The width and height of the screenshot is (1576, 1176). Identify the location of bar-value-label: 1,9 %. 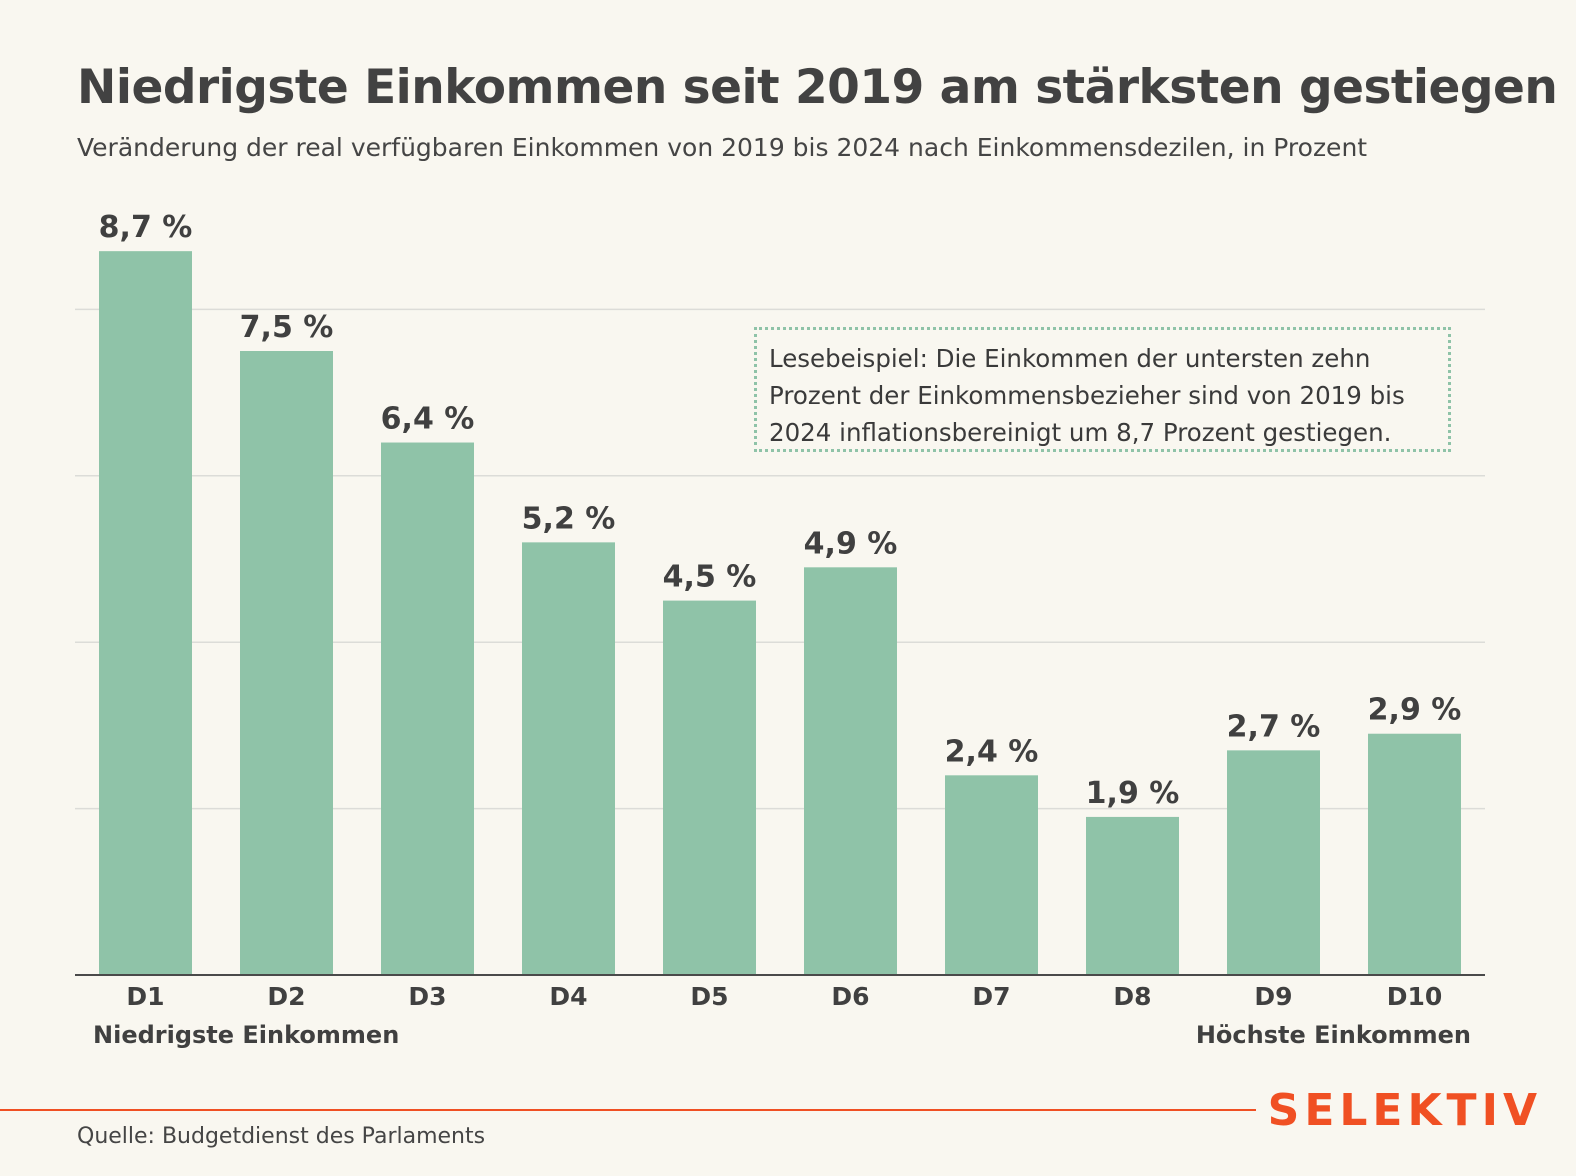
(1133, 793).